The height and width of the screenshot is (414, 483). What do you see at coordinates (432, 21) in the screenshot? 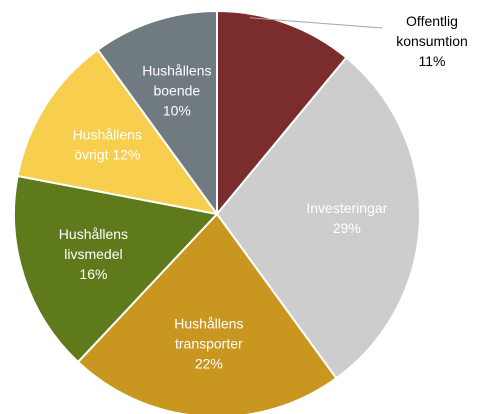
I see `slice-label-0-line-0: Offentlig` at bounding box center [432, 21].